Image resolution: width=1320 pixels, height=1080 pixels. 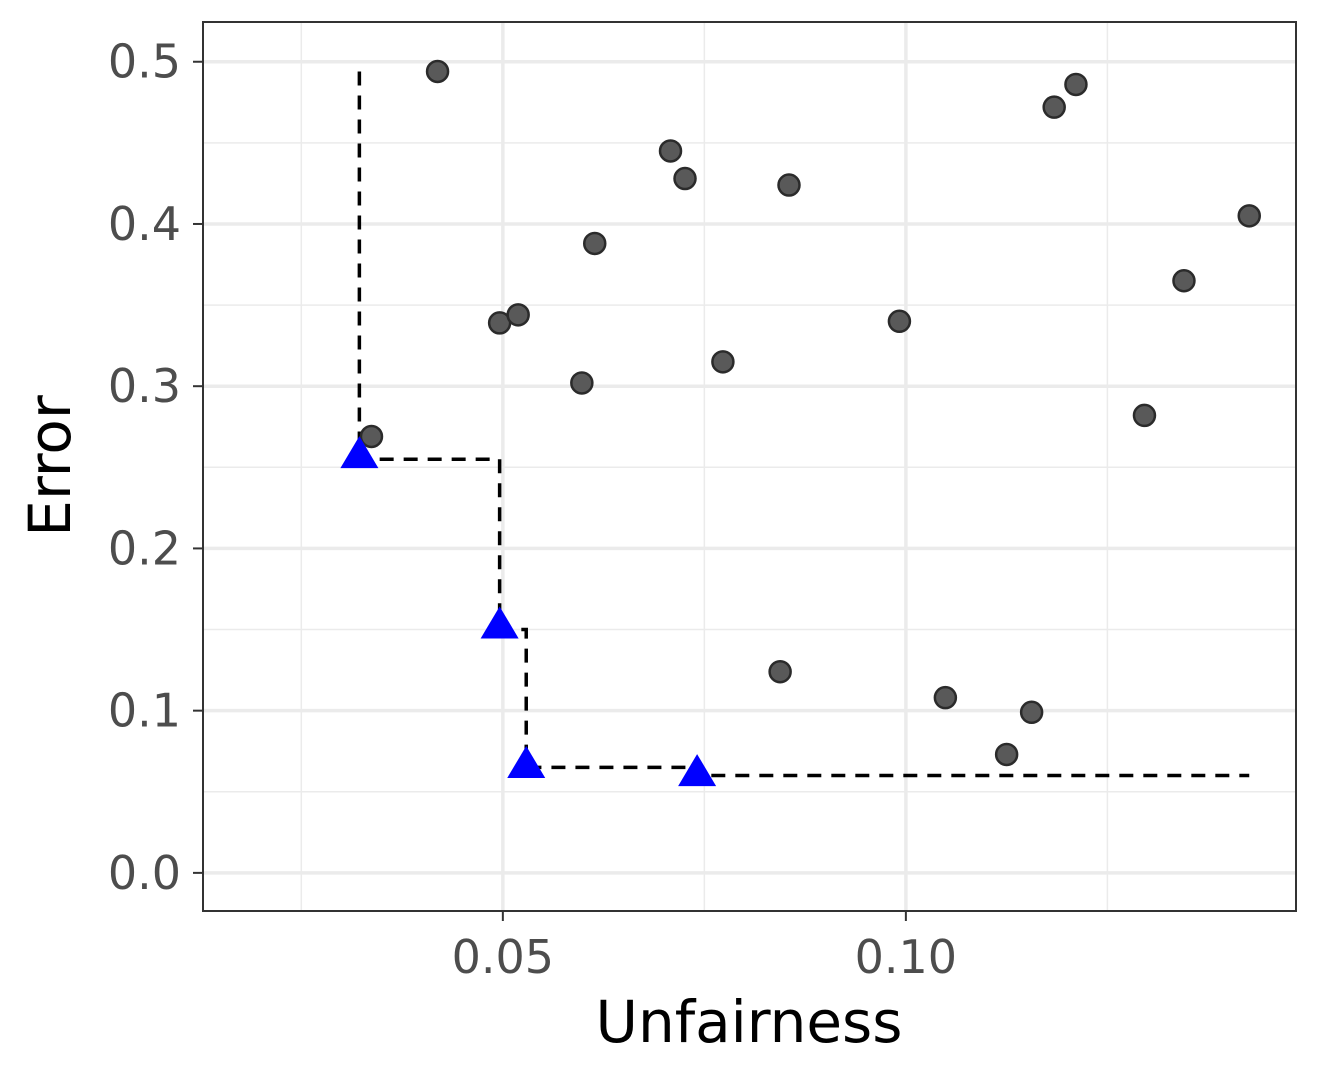 I want to click on y-axis-title: Error, so click(x=50, y=466).